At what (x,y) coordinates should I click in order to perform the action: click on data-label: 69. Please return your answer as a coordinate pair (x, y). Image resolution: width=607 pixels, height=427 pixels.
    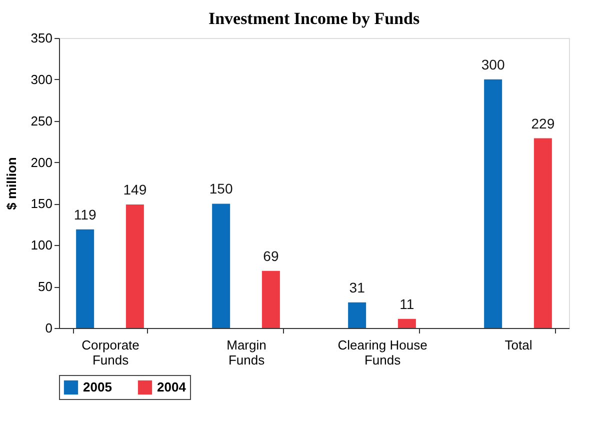
    Looking at the image, I should click on (271, 256).